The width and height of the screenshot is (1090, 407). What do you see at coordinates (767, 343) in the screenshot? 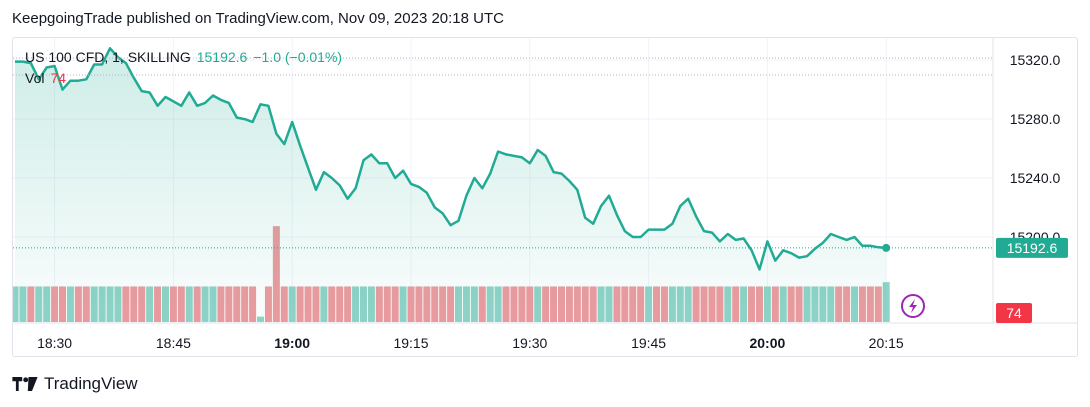
I see `x-tick-label: 20:00` at bounding box center [767, 343].